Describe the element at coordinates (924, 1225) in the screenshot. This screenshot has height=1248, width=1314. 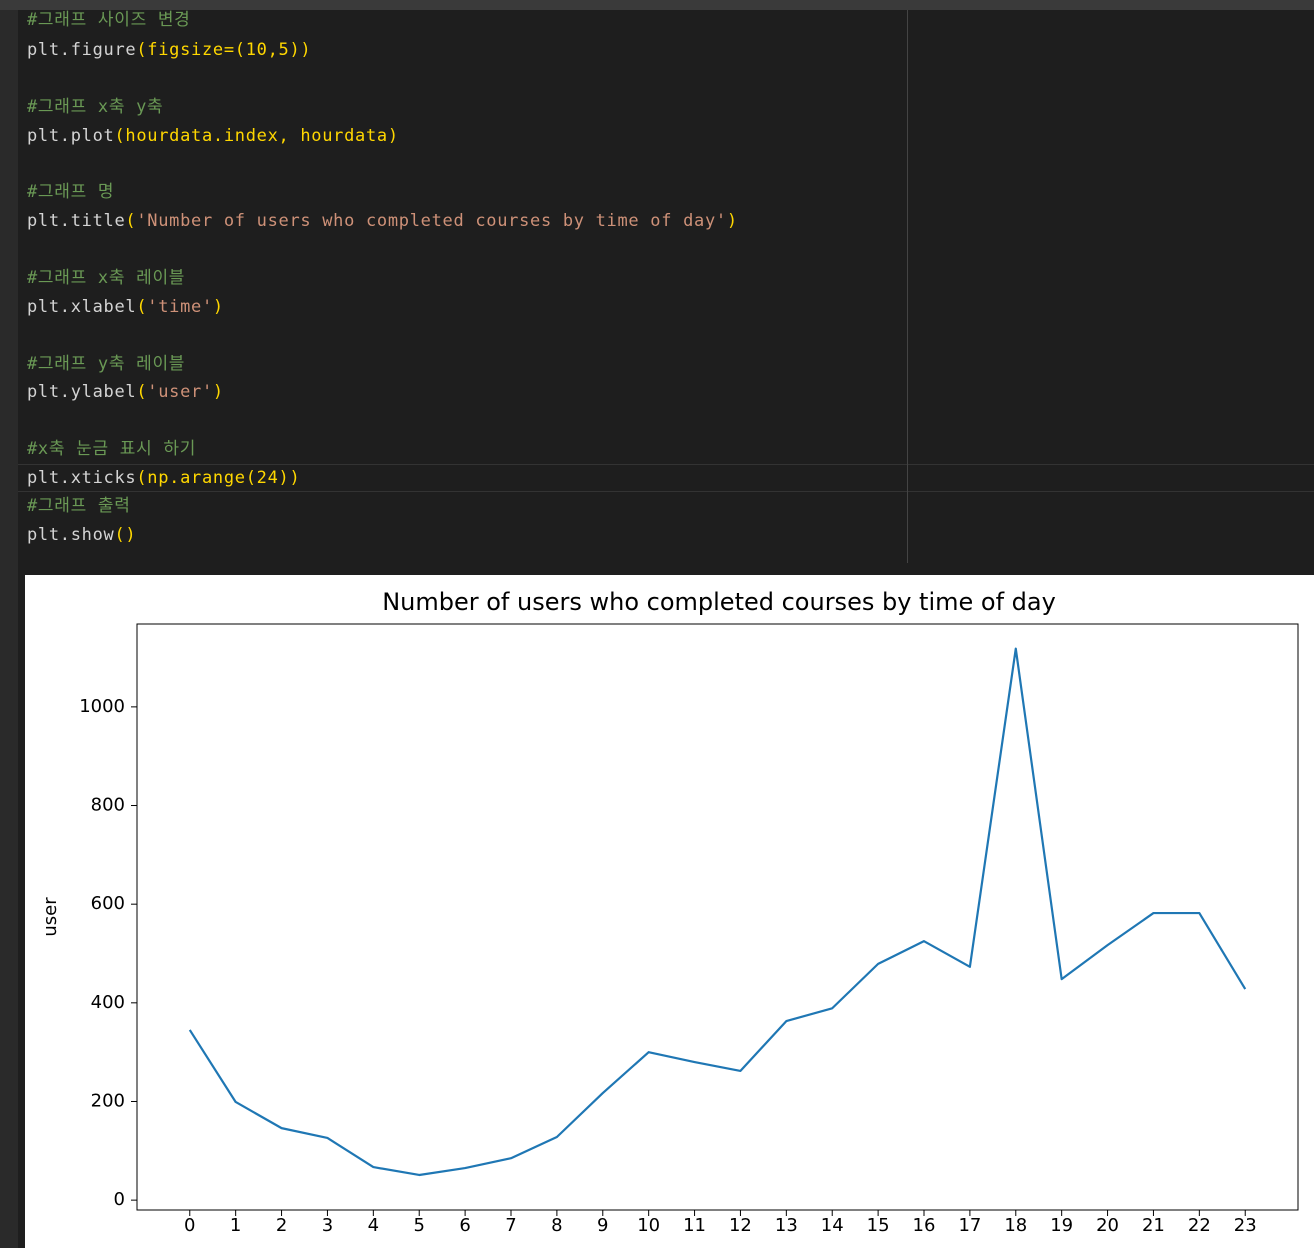
I see `x-tick-label: 16` at that location.